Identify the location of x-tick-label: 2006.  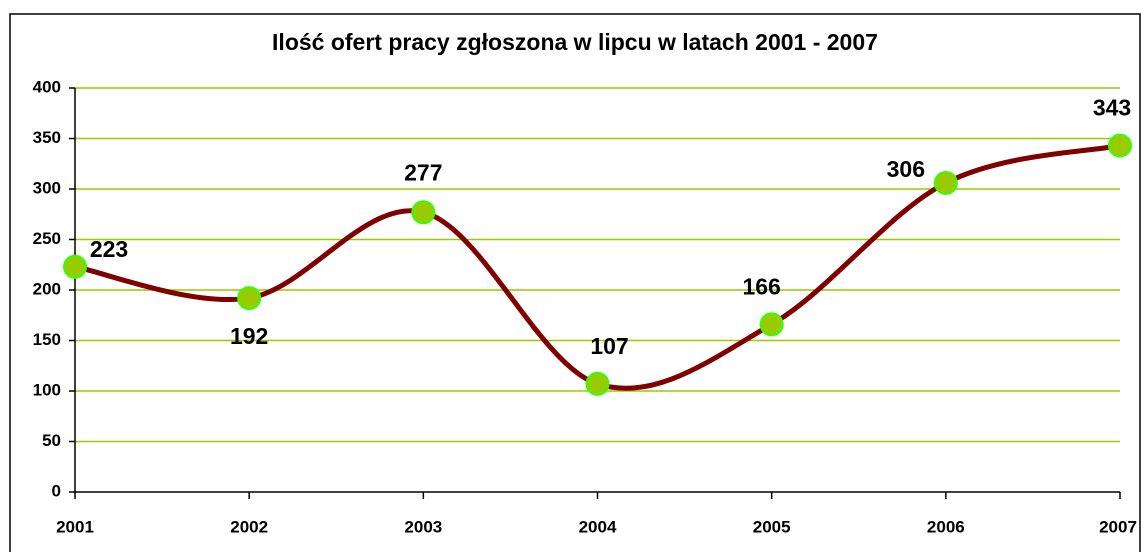
(946, 526).